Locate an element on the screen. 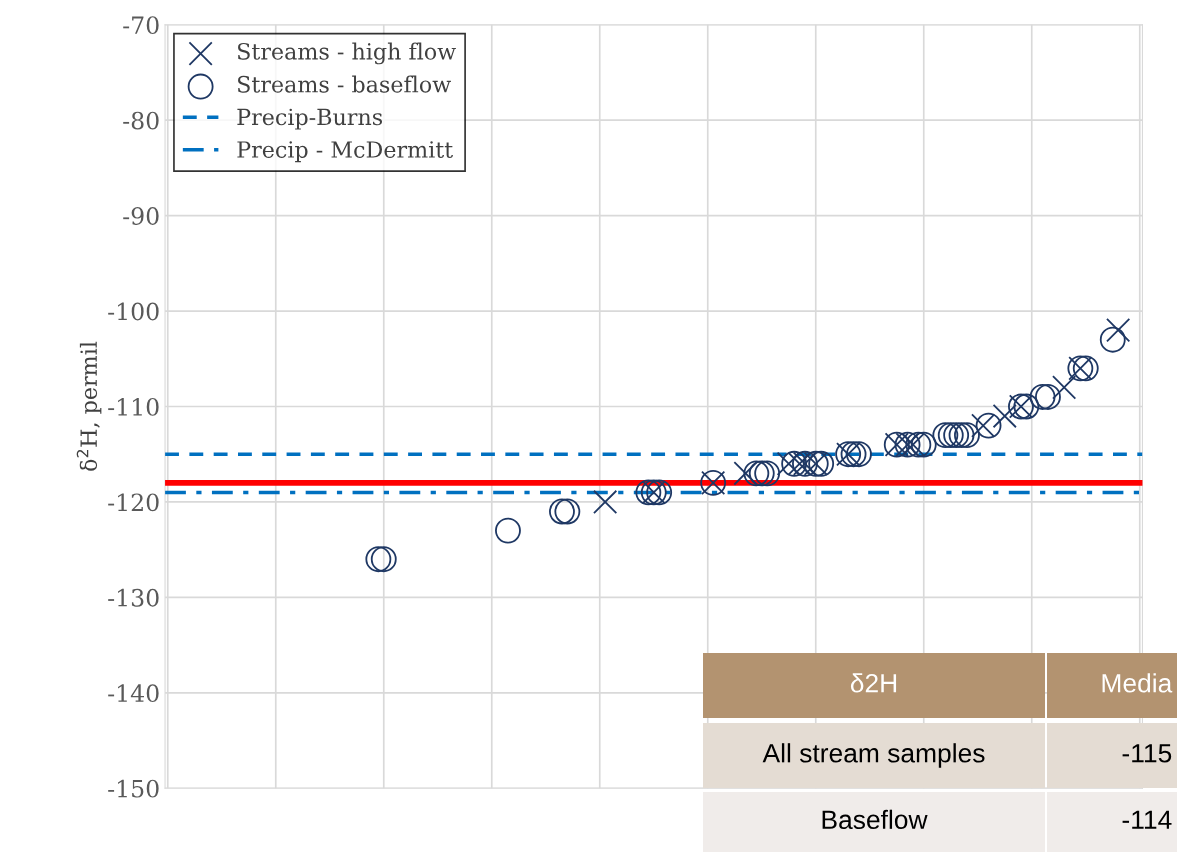 This screenshot has height=854, width=1179. annotation: -115 is located at coordinates (1147, 753).